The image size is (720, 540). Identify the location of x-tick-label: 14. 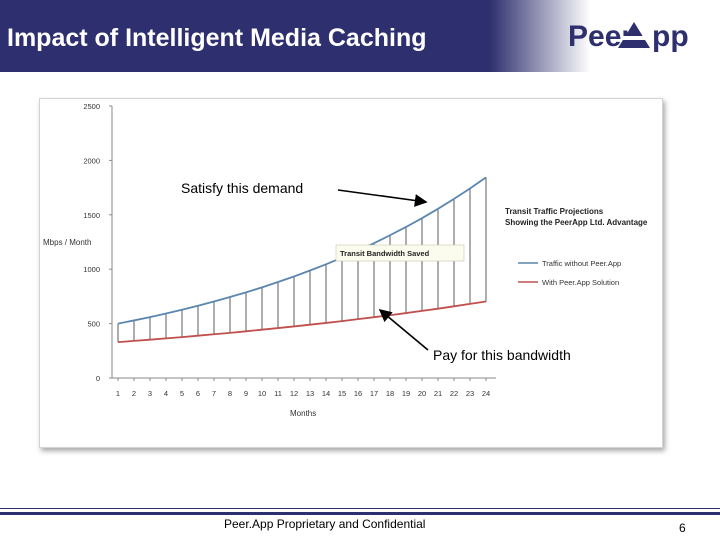
(326, 393).